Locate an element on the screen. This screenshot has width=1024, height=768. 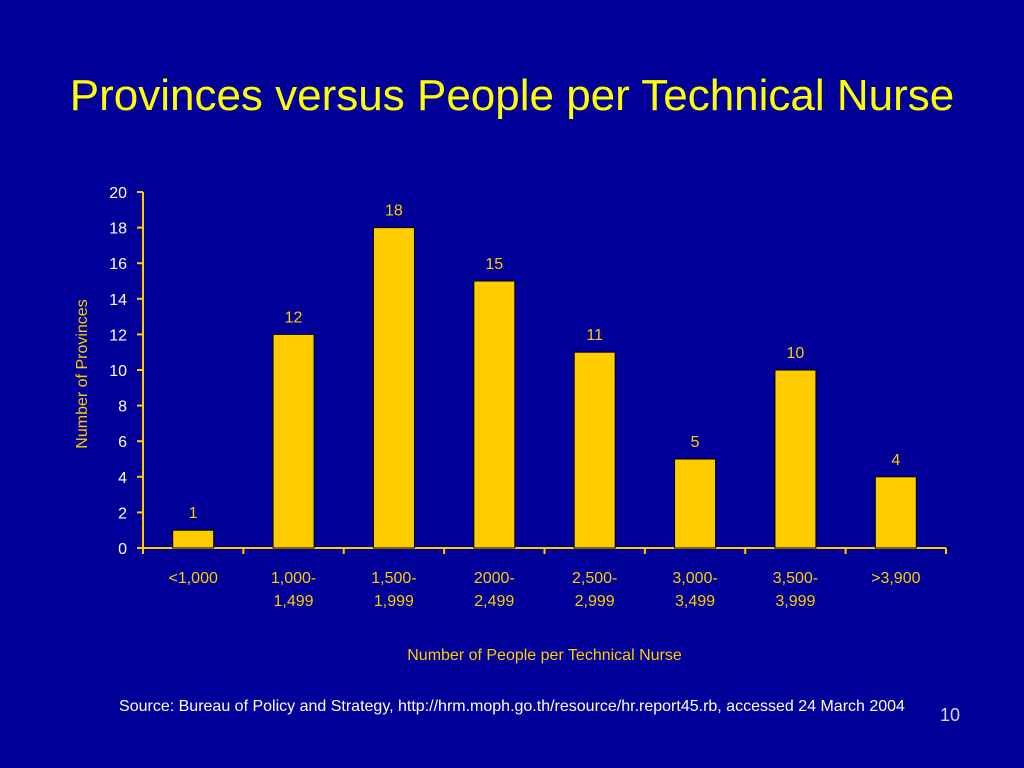
y-tick-label: 8 is located at coordinates (122, 407).